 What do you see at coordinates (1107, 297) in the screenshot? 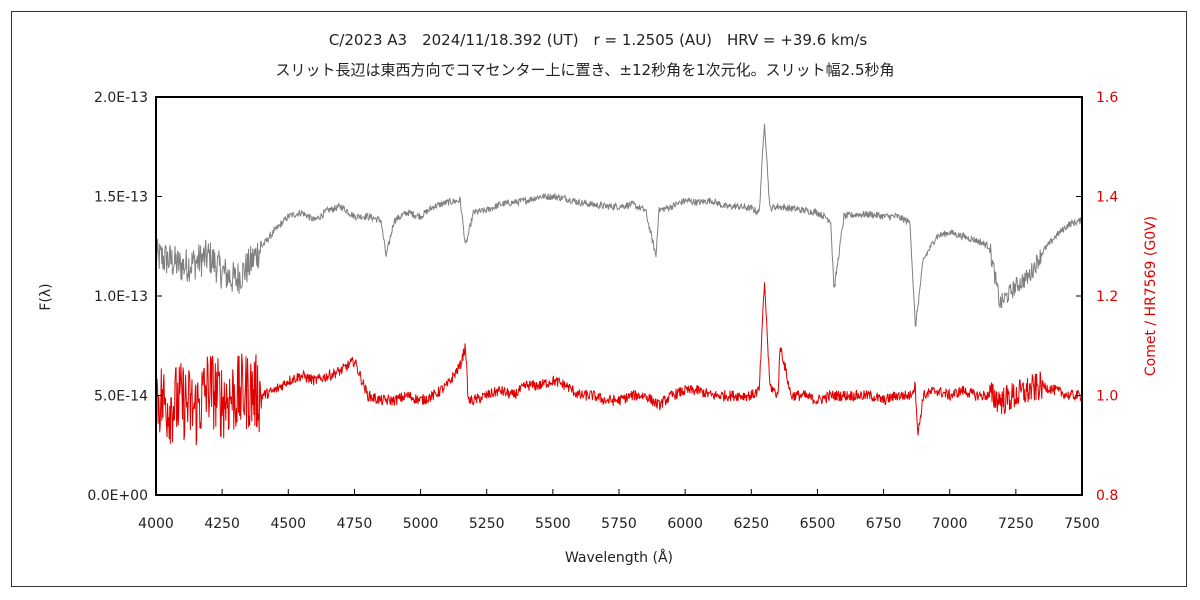
I see `y-right-tick-label: 1.2` at bounding box center [1107, 297].